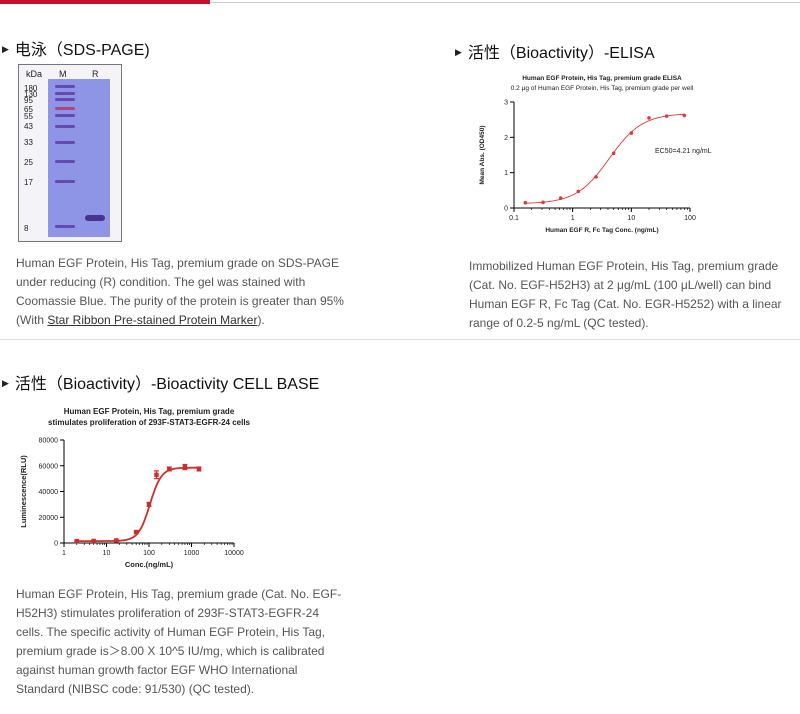 The width and height of the screenshot is (800, 714). What do you see at coordinates (28, 182) in the screenshot?
I see `marker-label: 17` at bounding box center [28, 182].